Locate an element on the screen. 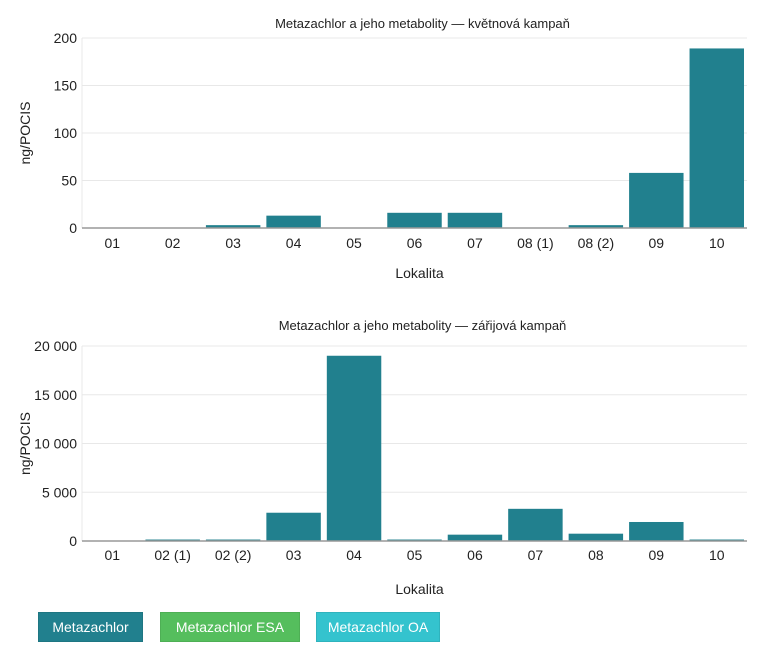  y-tick-label: 100 is located at coordinates (66, 133).